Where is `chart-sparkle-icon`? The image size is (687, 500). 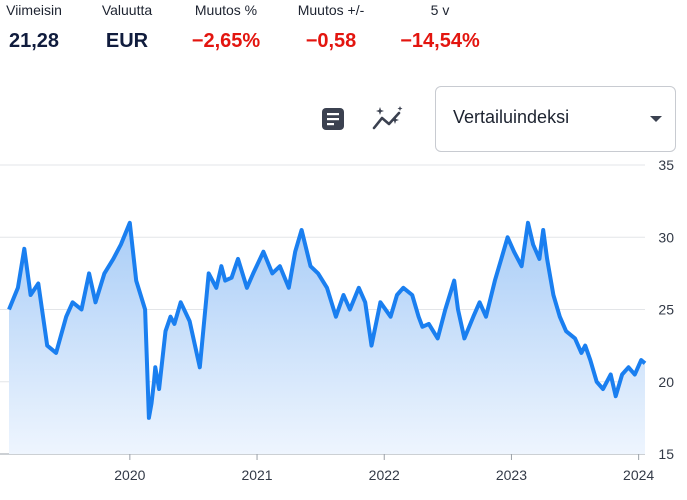 chart-sparkle-icon is located at coordinates (387, 118).